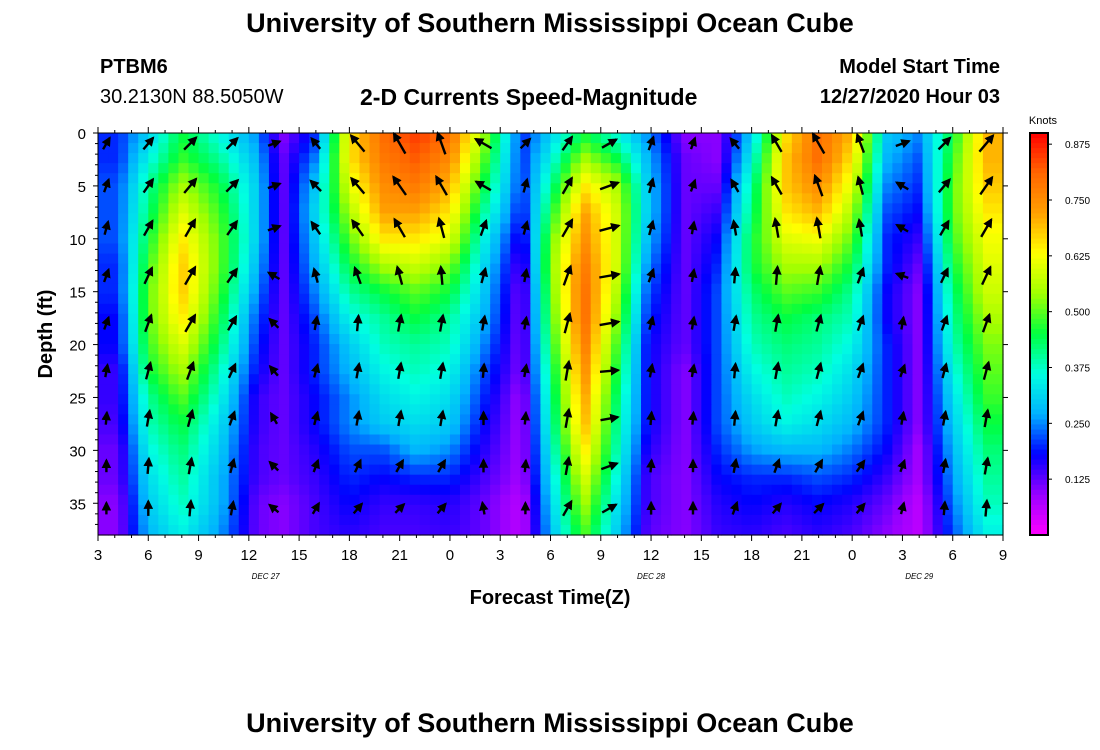  Describe the element at coordinates (266, 576) in the screenshot. I see `date-label: DEC 27` at that location.